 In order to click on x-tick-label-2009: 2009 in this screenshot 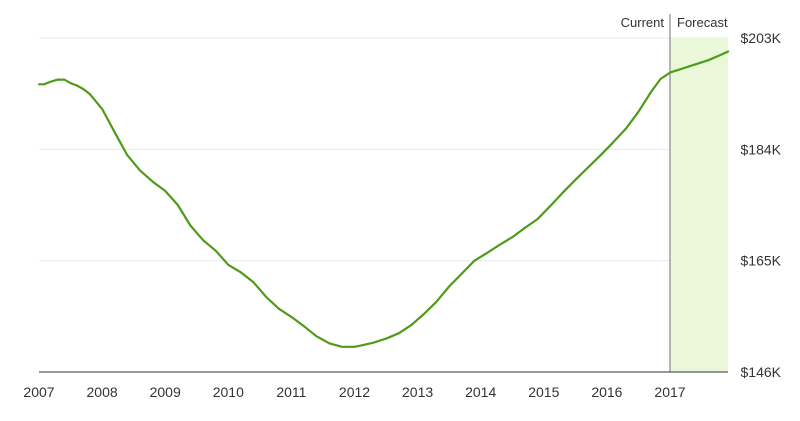, I will do `click(165, 392)`.